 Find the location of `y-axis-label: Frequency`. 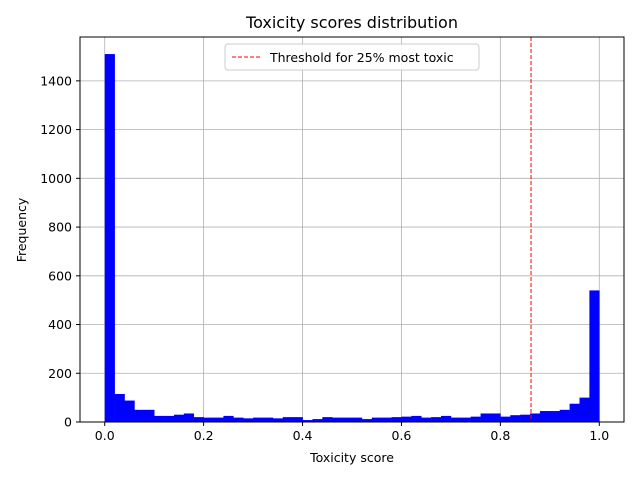

y-axis-label: Frequency is located at coordinates (21, 229).